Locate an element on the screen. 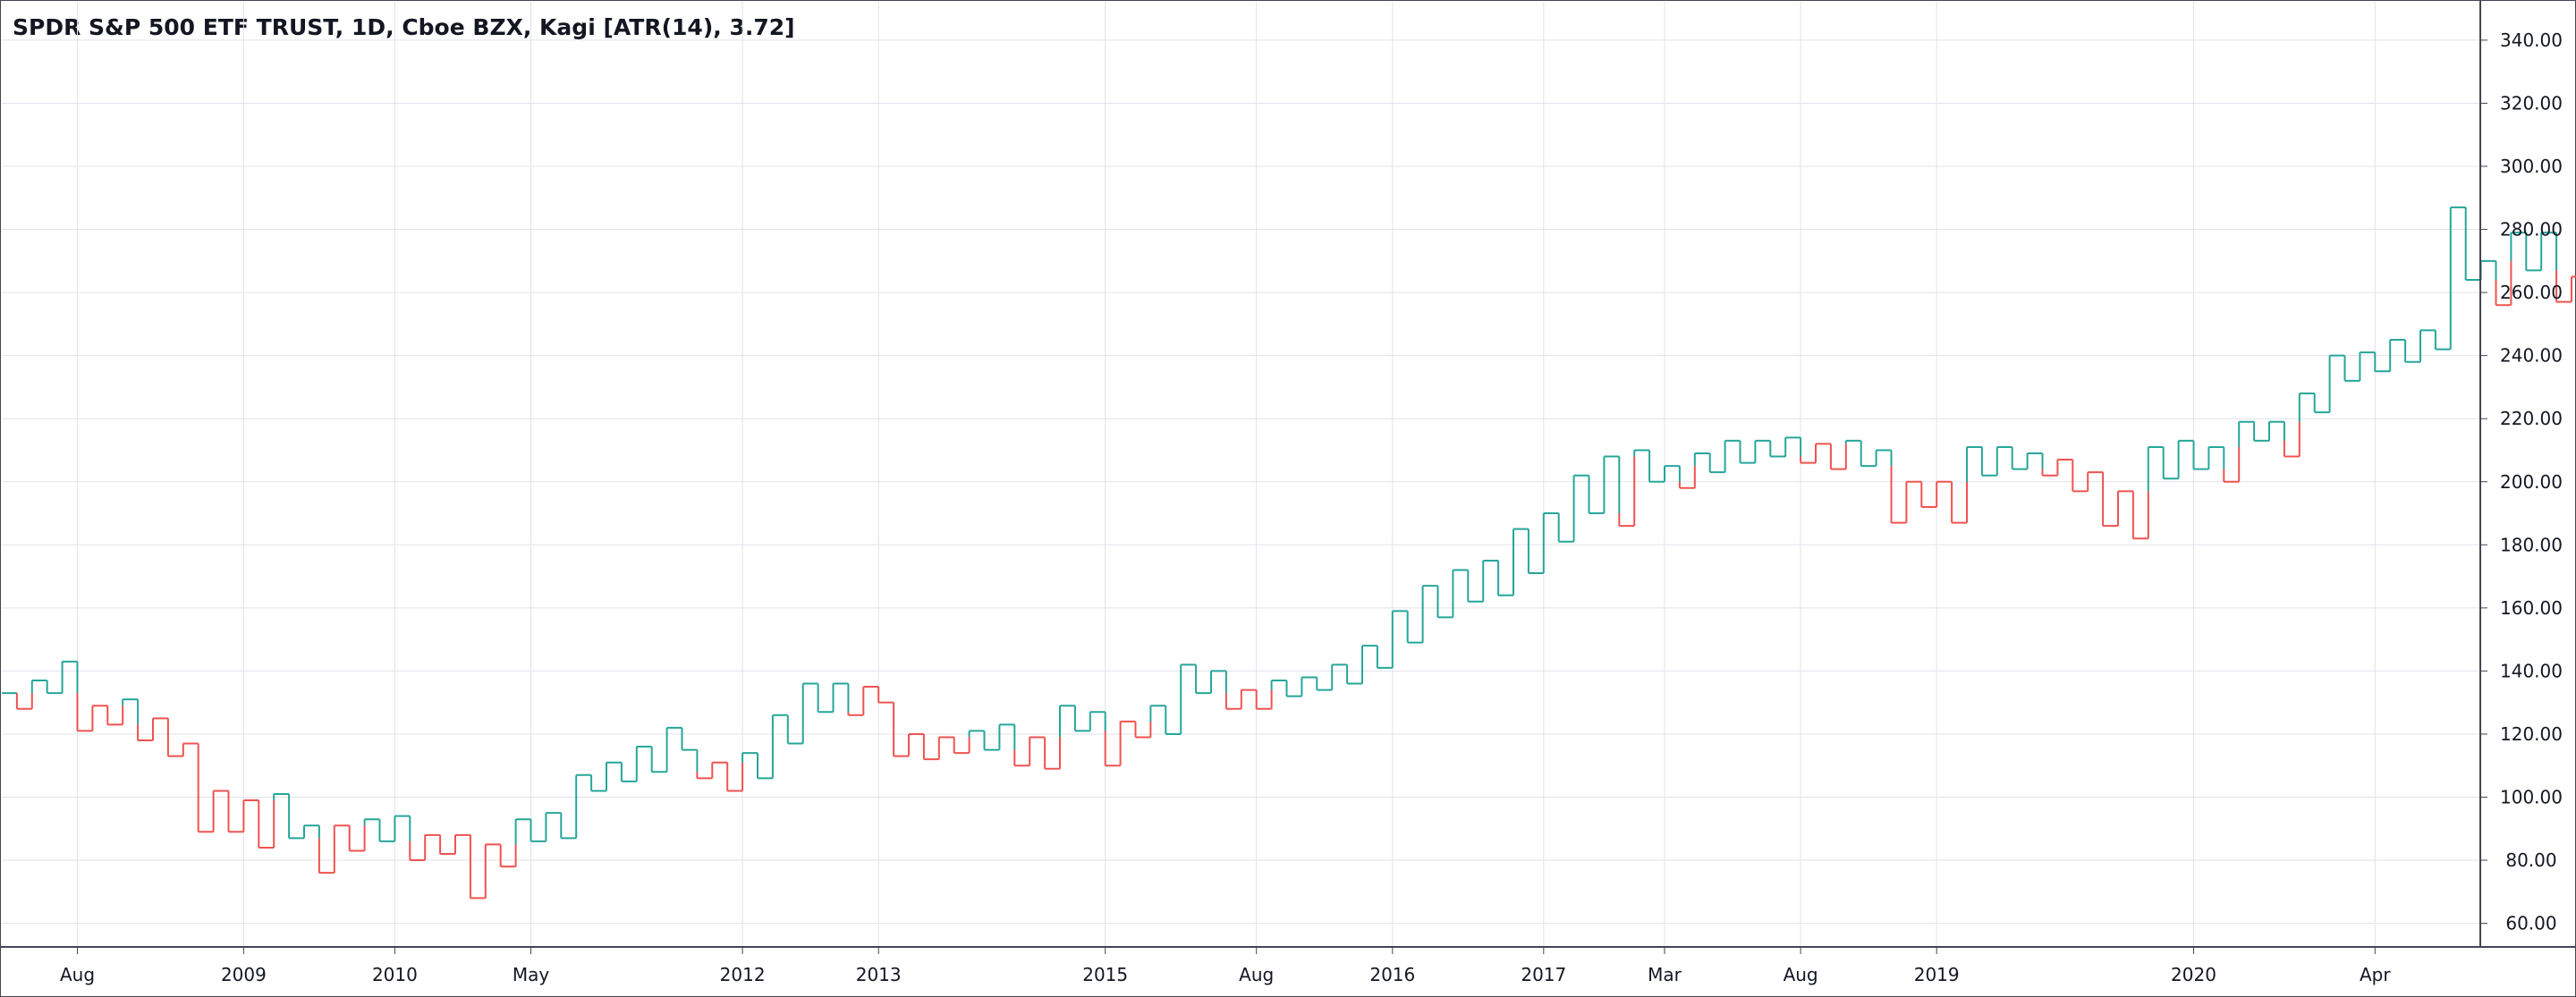  y-tick-label: 200.00 is located at coordinates (2531, 482).